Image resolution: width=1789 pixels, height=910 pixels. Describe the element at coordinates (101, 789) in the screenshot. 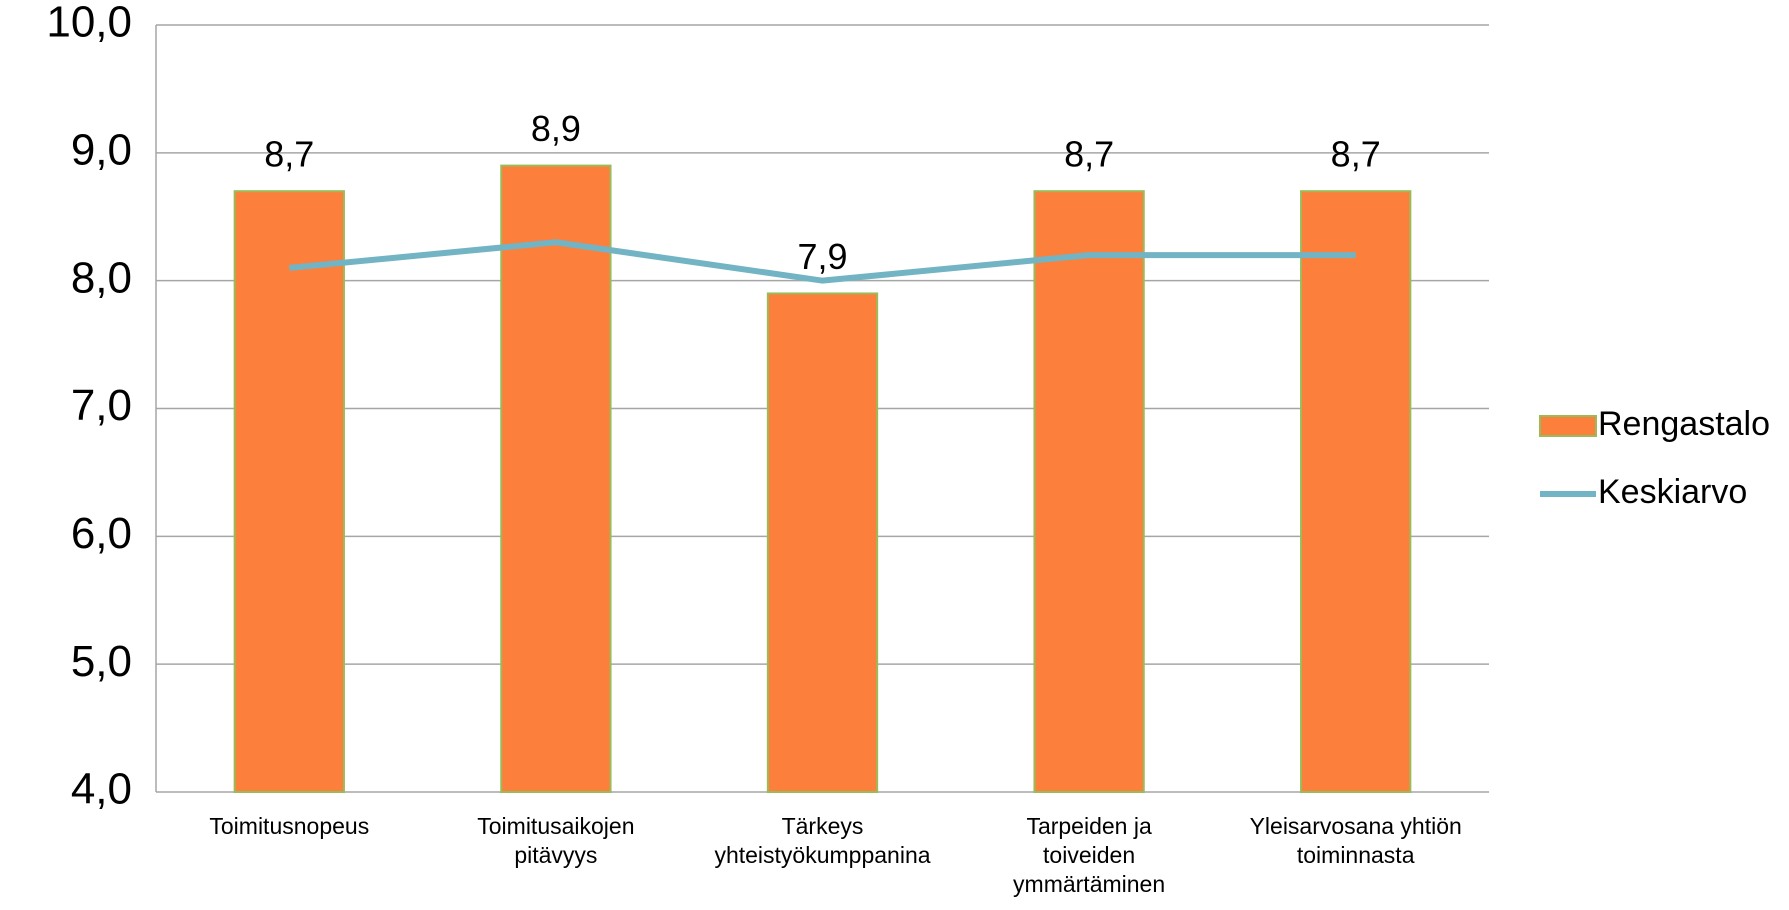

I see `y-tick-label: 4,0` at that location.